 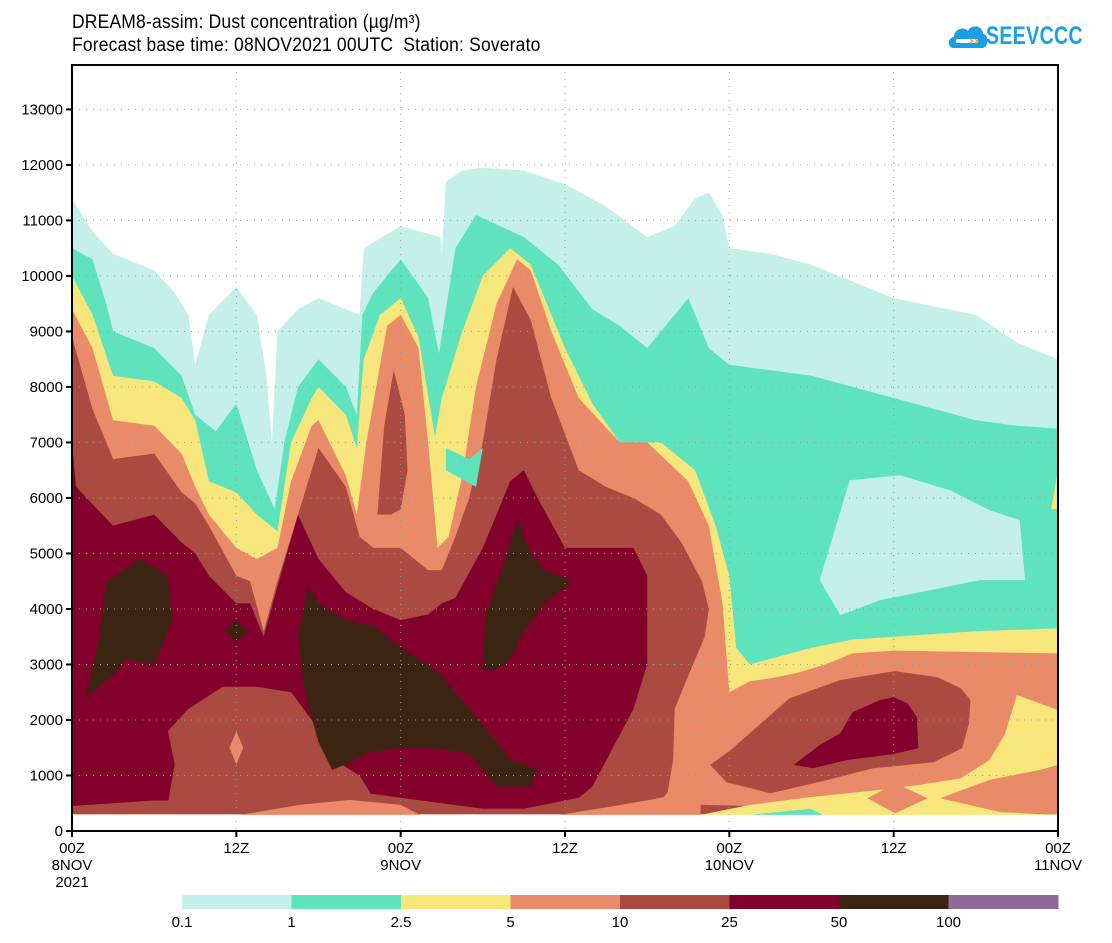 I want to click on x-tick-label: 9NOV, so click(x=400, y=865).